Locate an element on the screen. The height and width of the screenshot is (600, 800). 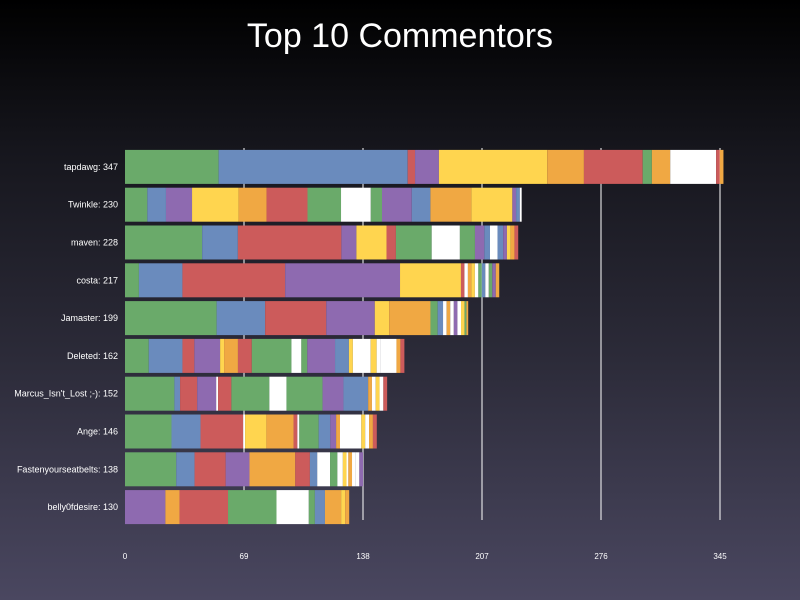
category-label: Marcus_Isn't_Lost ;-): 152 is located at coordinates (66, 394).